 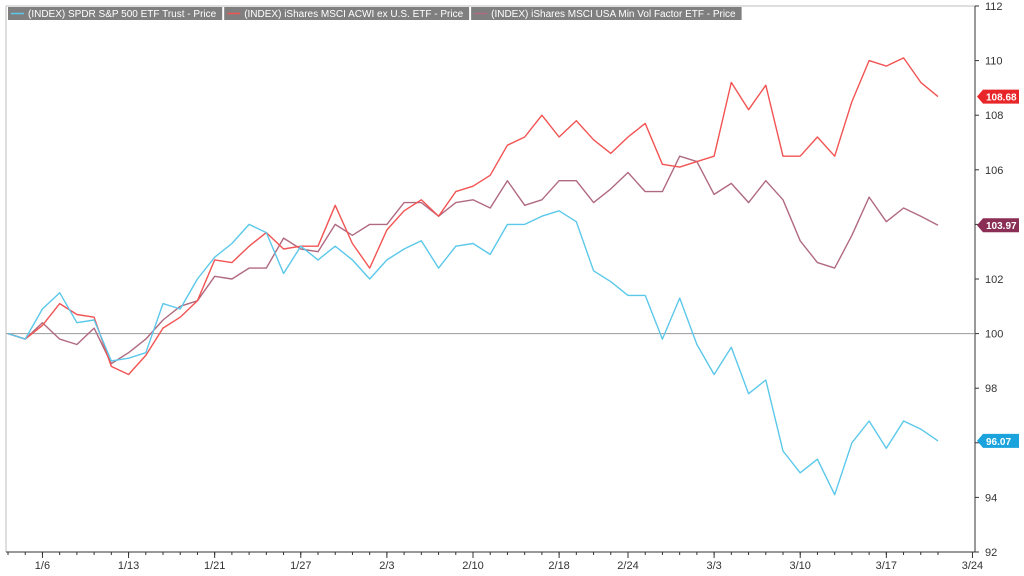 I want to click on y-tick-label: 106, so click(x=994, y=171).